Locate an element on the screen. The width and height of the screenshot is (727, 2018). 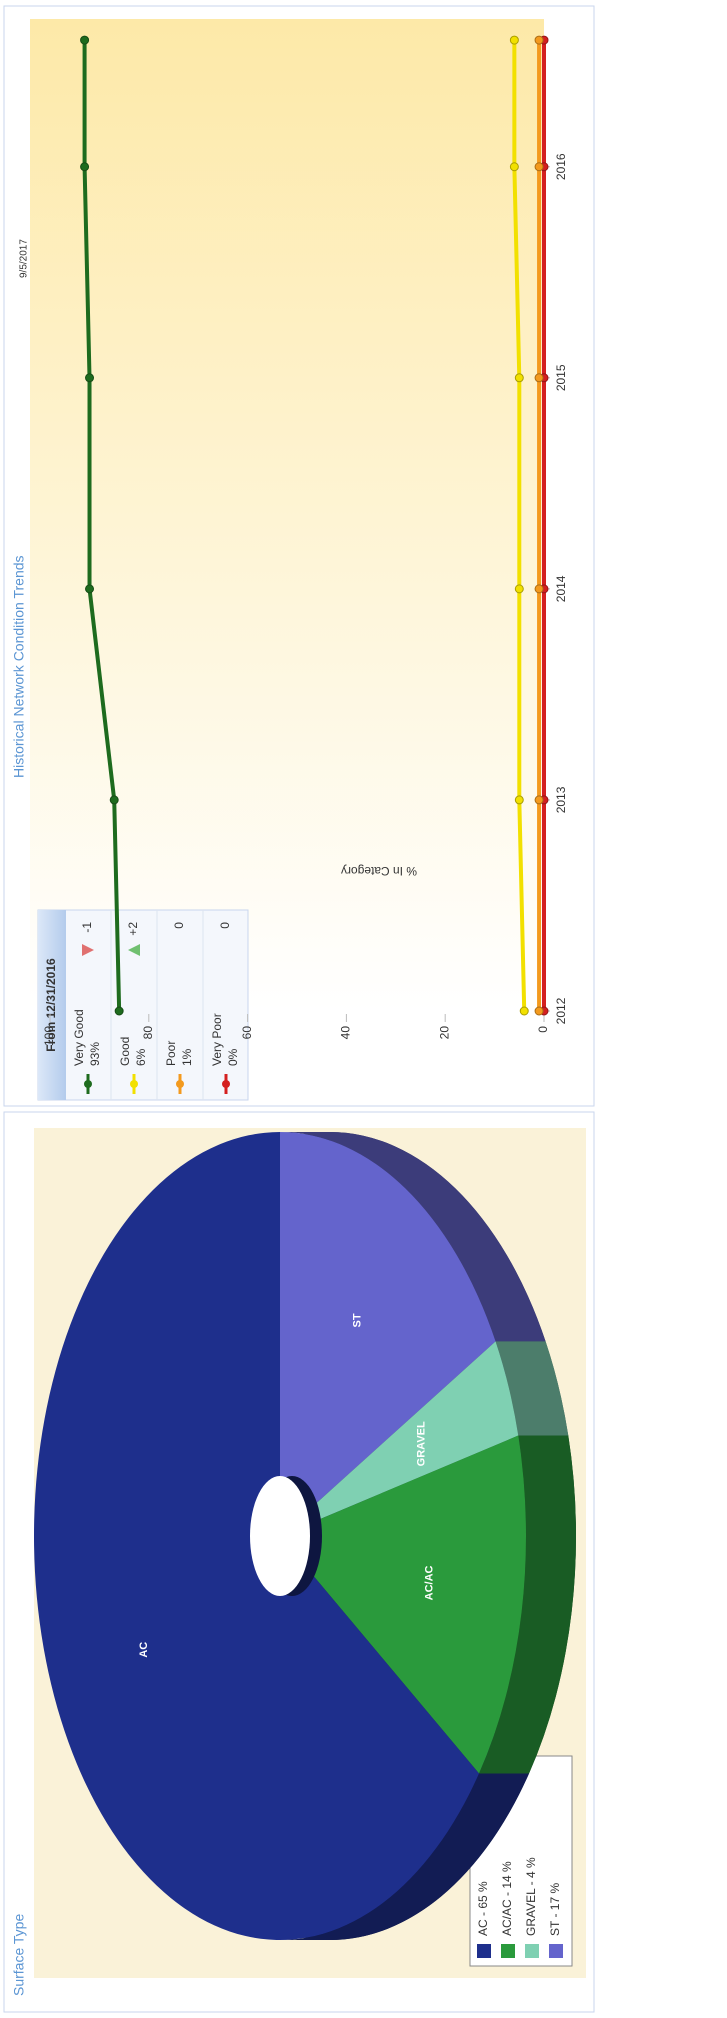
legend-label: ST - 17 % is located at coordinates (555, 1909).